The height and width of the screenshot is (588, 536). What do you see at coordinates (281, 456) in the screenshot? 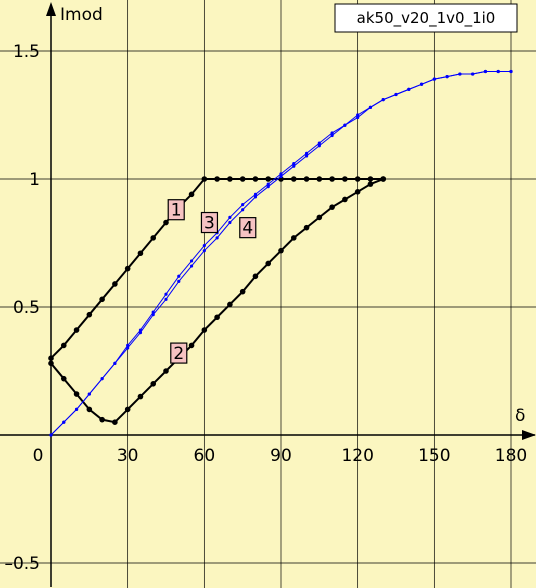
I see `x-tick-label: 90` at bounding box center [281, 456].